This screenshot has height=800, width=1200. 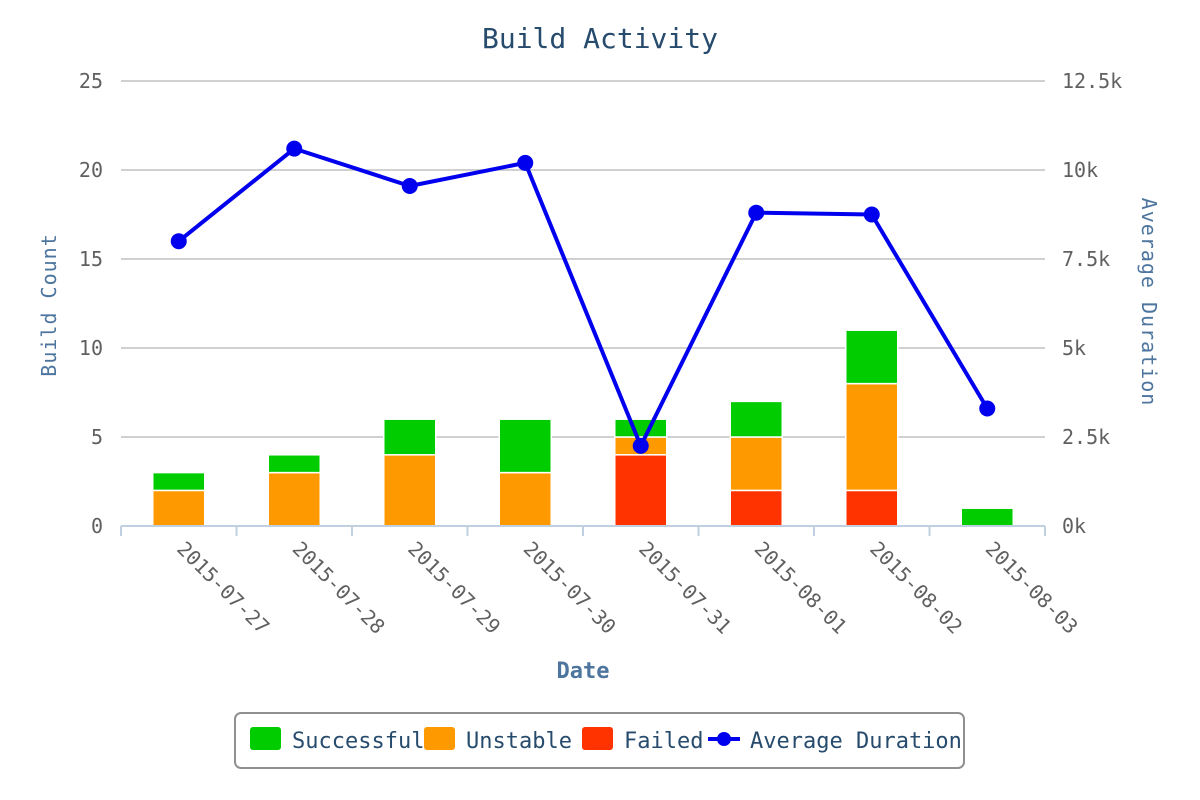 I want to click on legend-swatch-unstable, so click(x=439, y=738).